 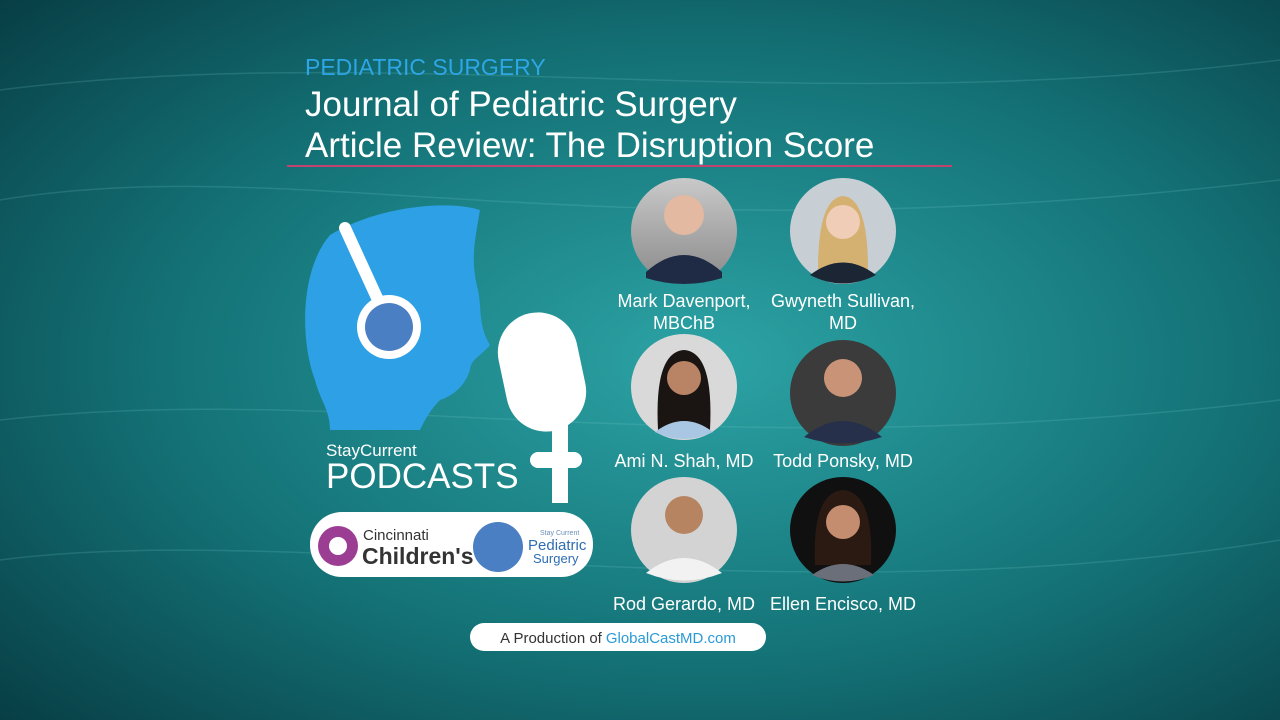 I want to click on speaker-name: Ellen Encisco, MD, so click(x=843, y=604).